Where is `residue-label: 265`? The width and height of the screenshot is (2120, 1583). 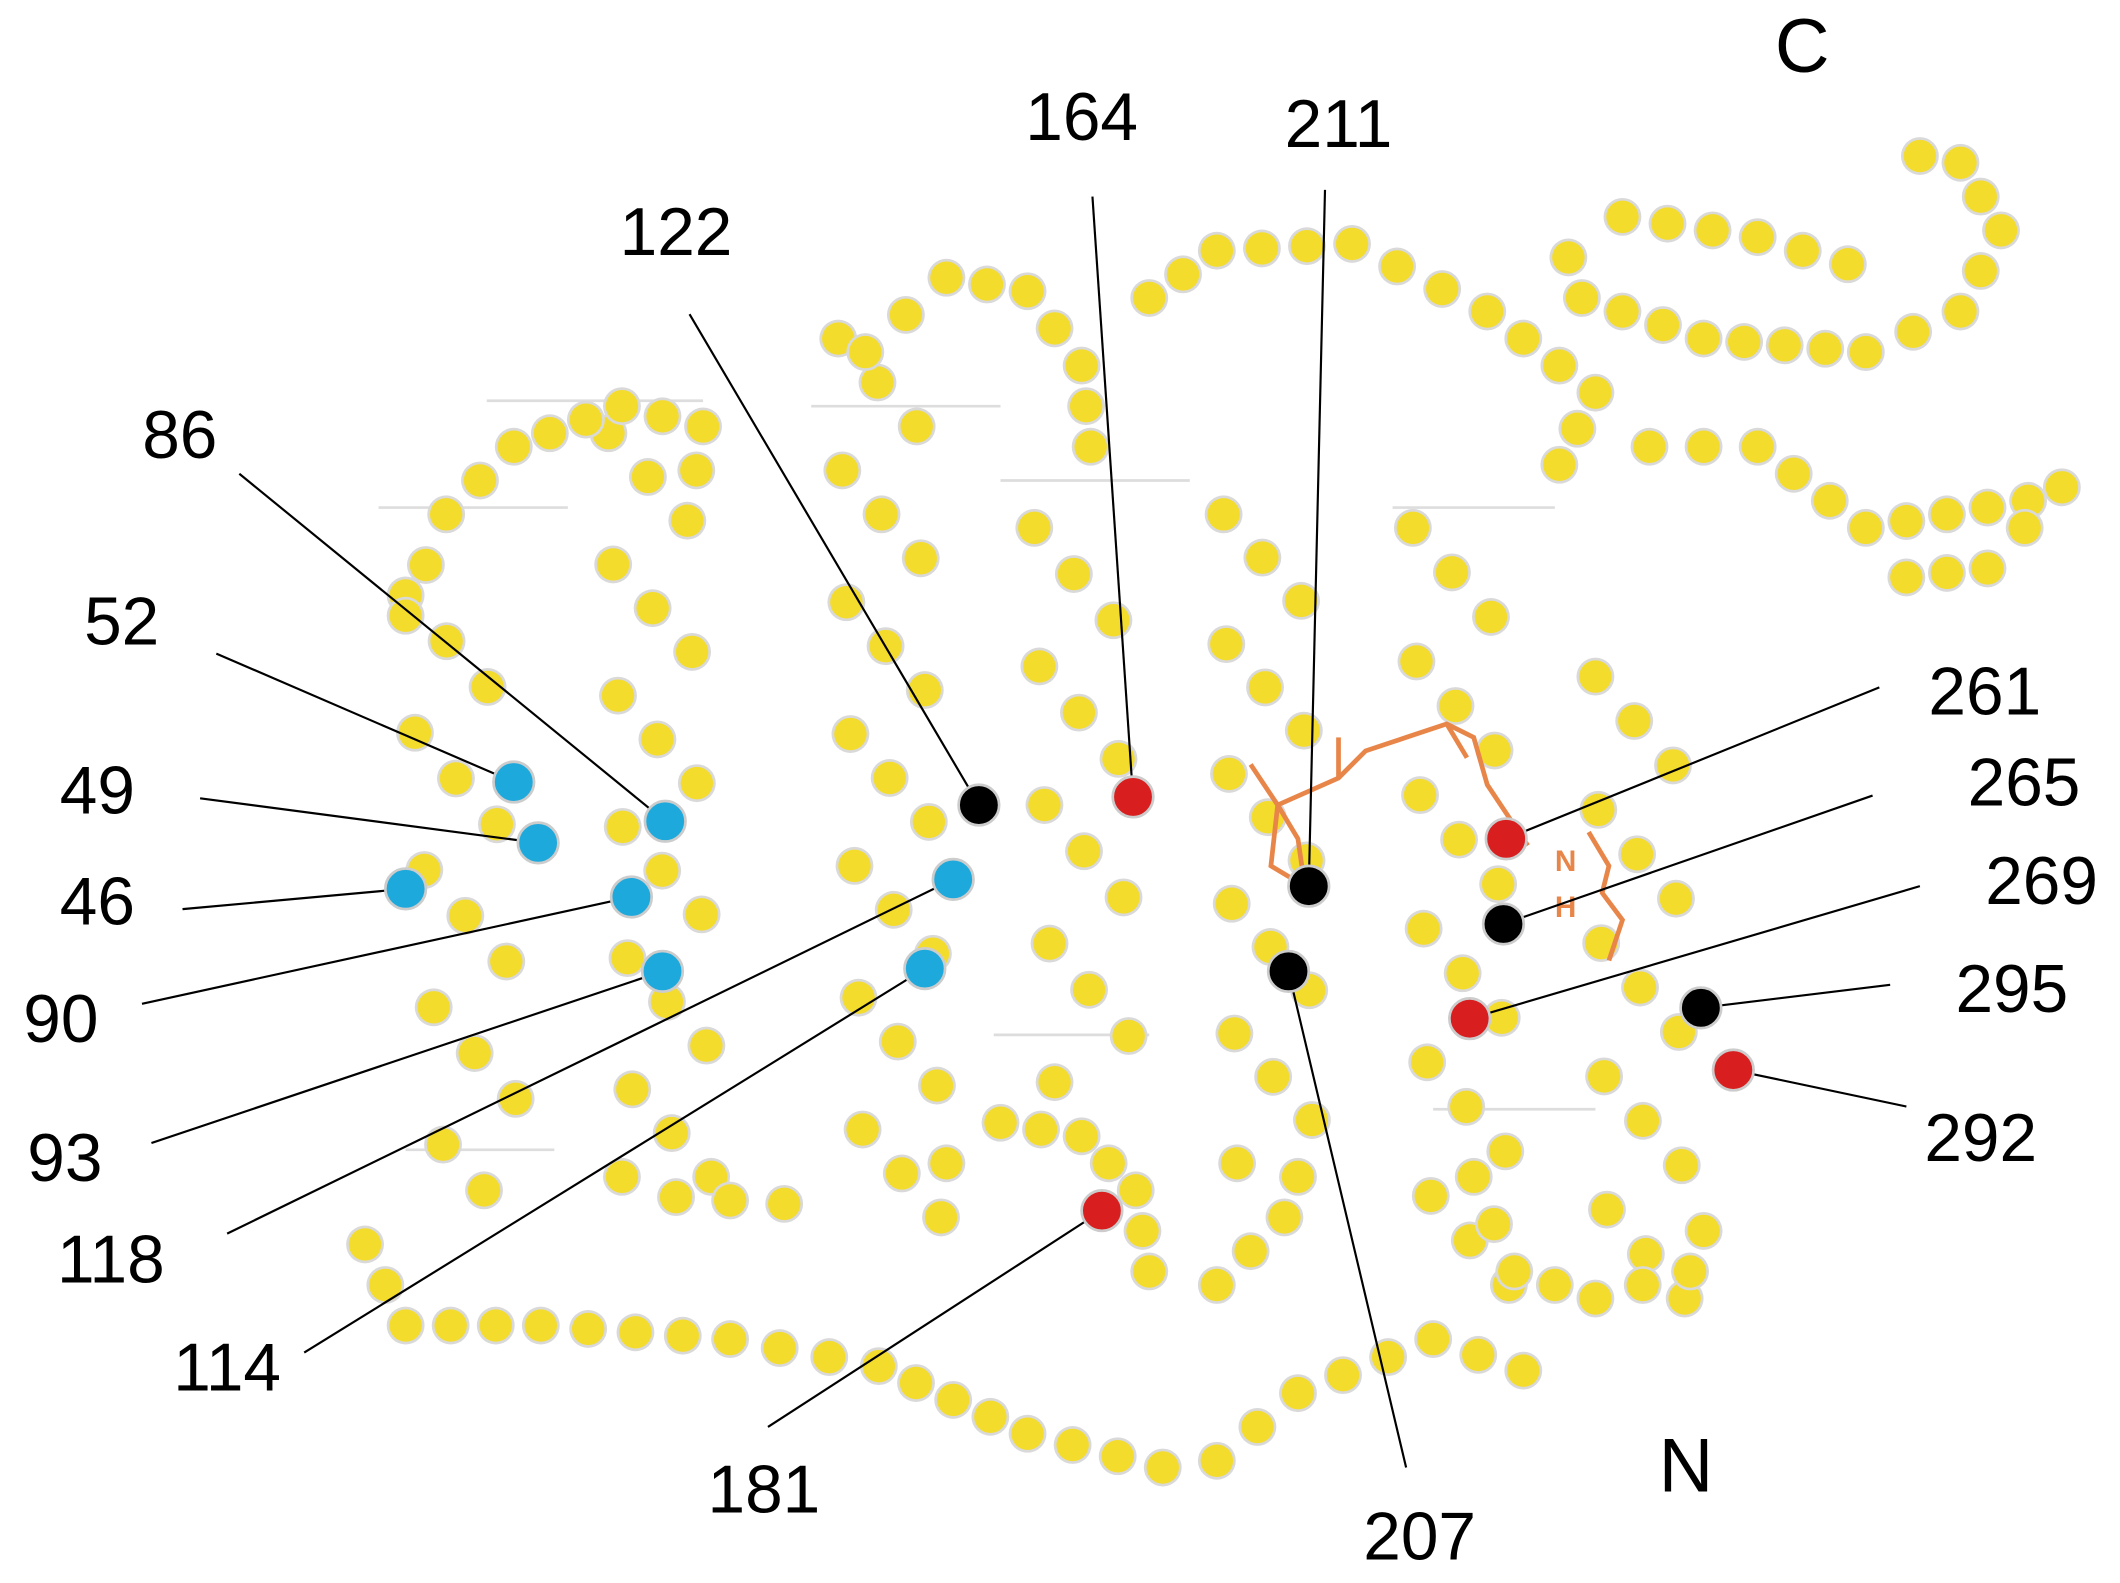
residue-label: 265 is located at coordinates (2024, 782).